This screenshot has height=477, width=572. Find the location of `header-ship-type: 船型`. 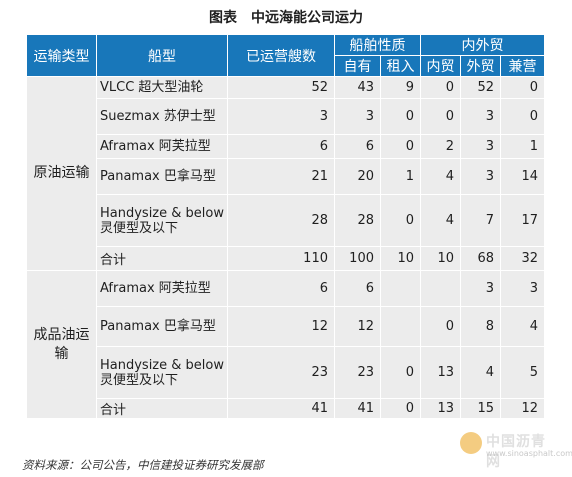

header-ship-type: 船型 is located at coordinates (162, 55).